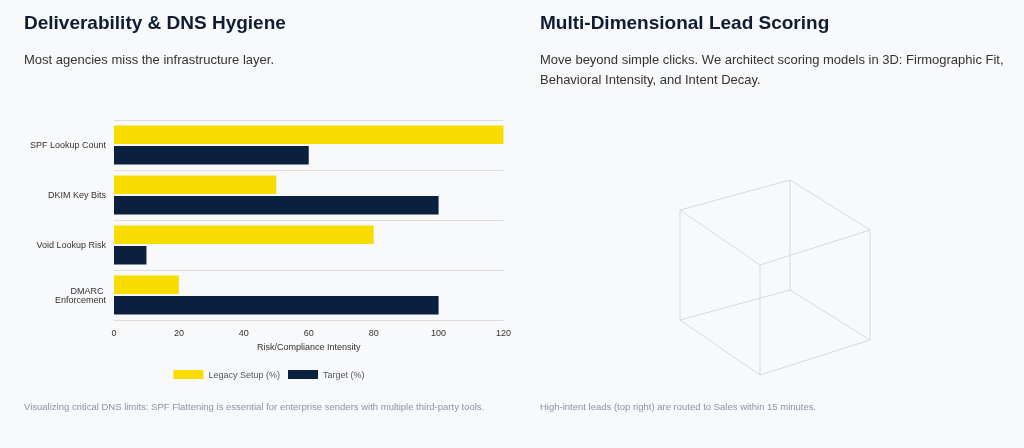  Describe the element at coordinates (80, 295) in the screenshot. I see `y-tick-label: DMARC Enforcement` at that location.